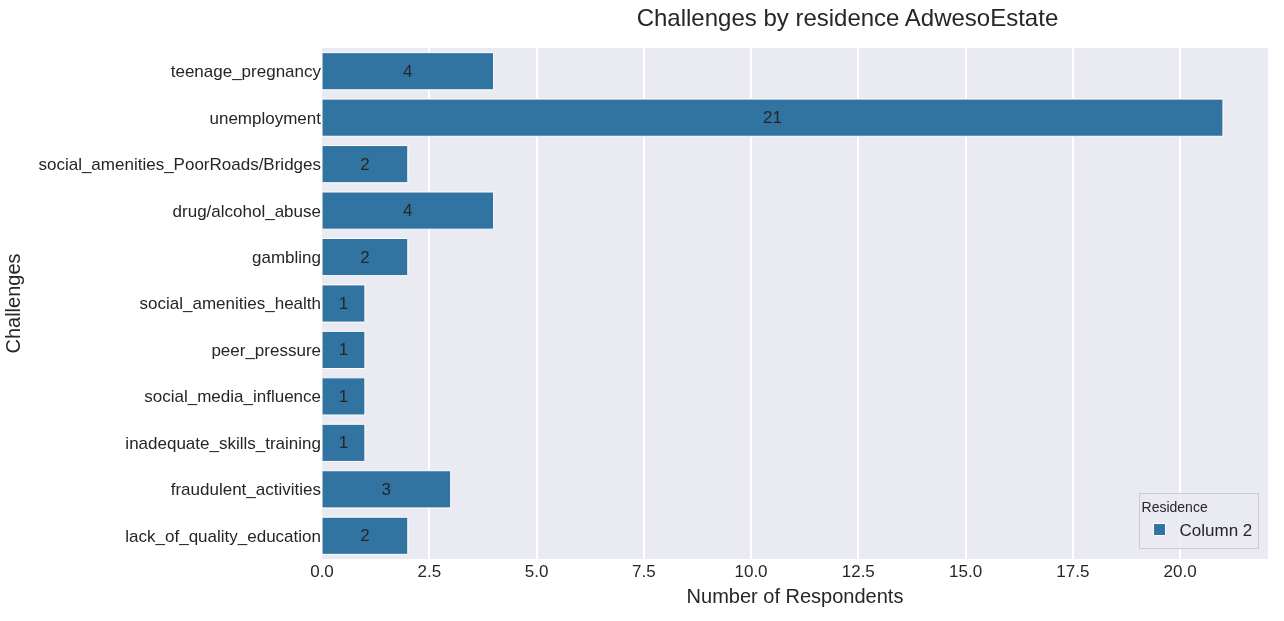 Image resolution: width=1284 pixels, height=621 pixels. Describe the element at coordinates (12, 303) in the screenshot. I see `y-axis-title: Challenges` at that location.